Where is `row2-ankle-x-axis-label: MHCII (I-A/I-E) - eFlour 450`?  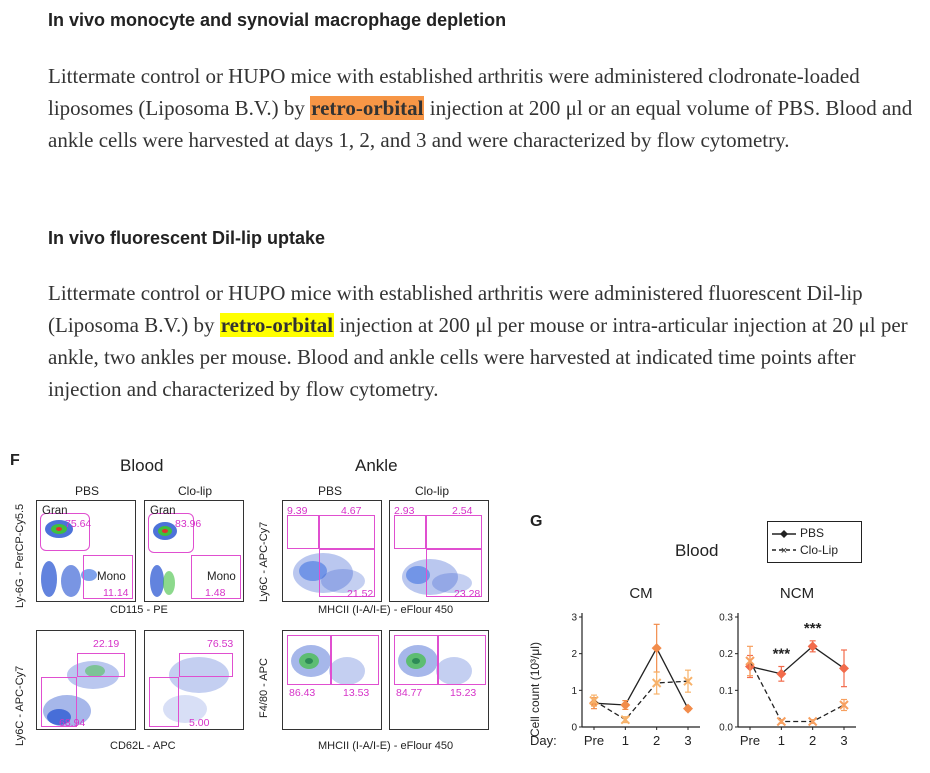 row2-ankle-x-axis-label: MHCII (I-A/I-E) - eFlour 450 is located at coordinates (386, 746).